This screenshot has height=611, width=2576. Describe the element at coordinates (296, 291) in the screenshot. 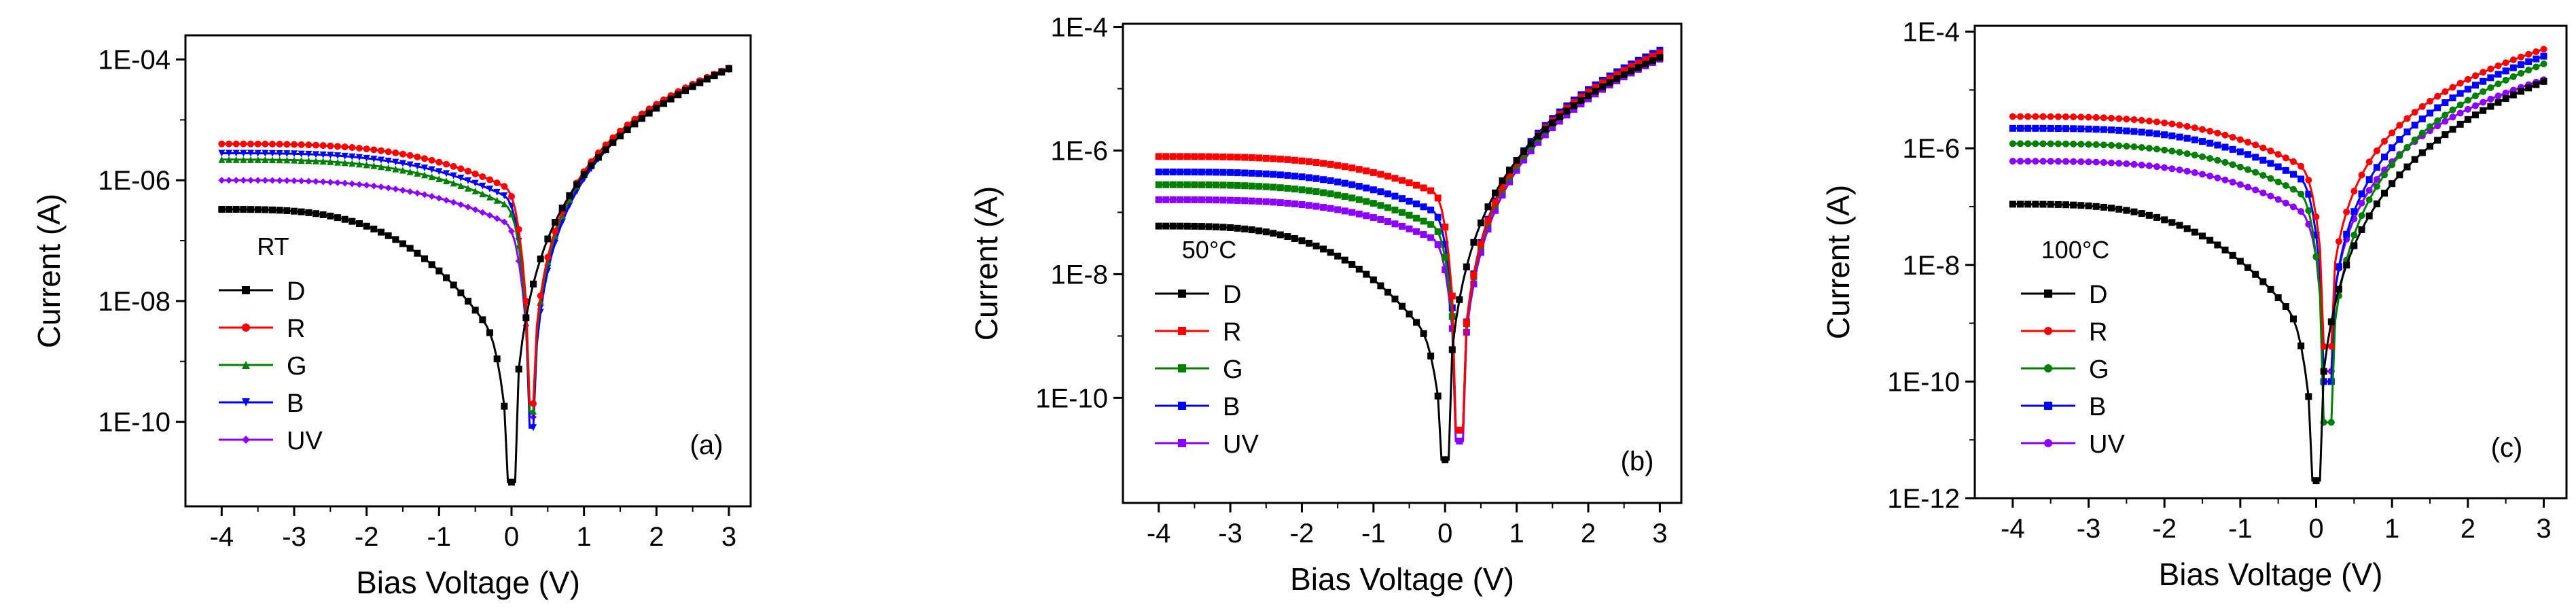

I see `legend-label-d: D` at that location.